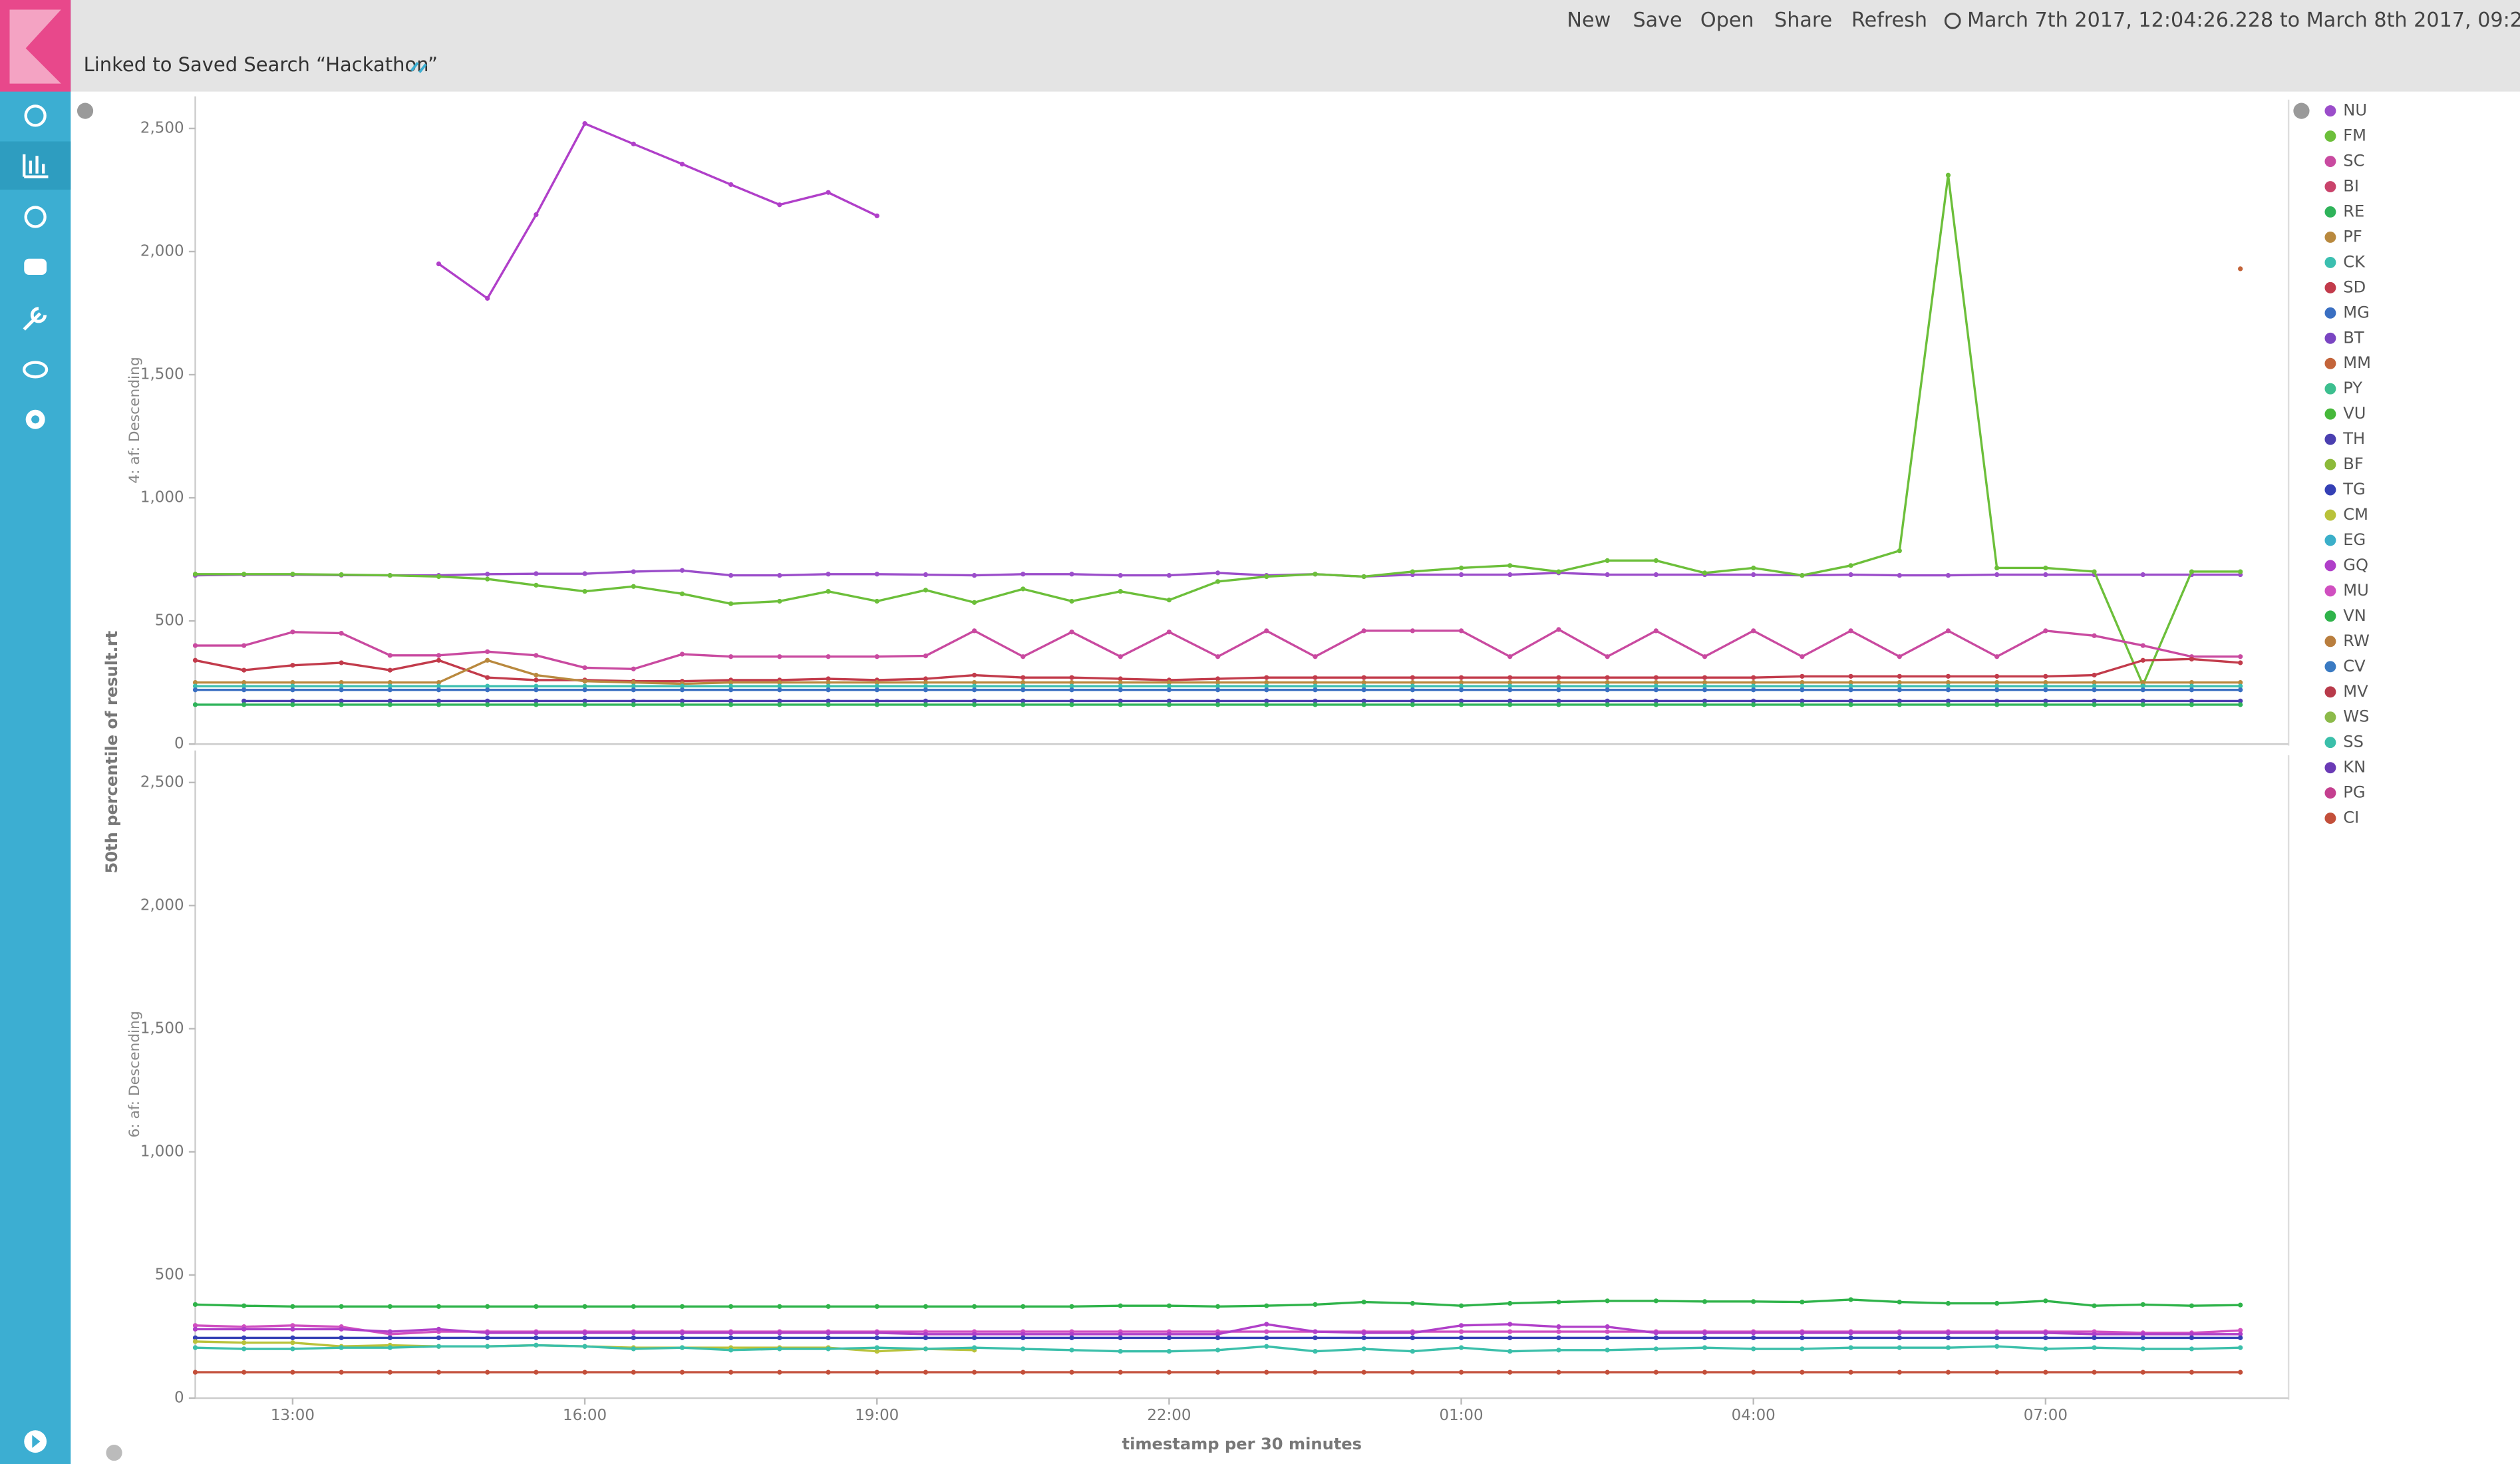 The width and height of the screenshot is (2520, 1464). What do you see at coordinates (2353, 438) in the screenshot?
I see `legend-label: TH` at bounding box center [2353, 438].